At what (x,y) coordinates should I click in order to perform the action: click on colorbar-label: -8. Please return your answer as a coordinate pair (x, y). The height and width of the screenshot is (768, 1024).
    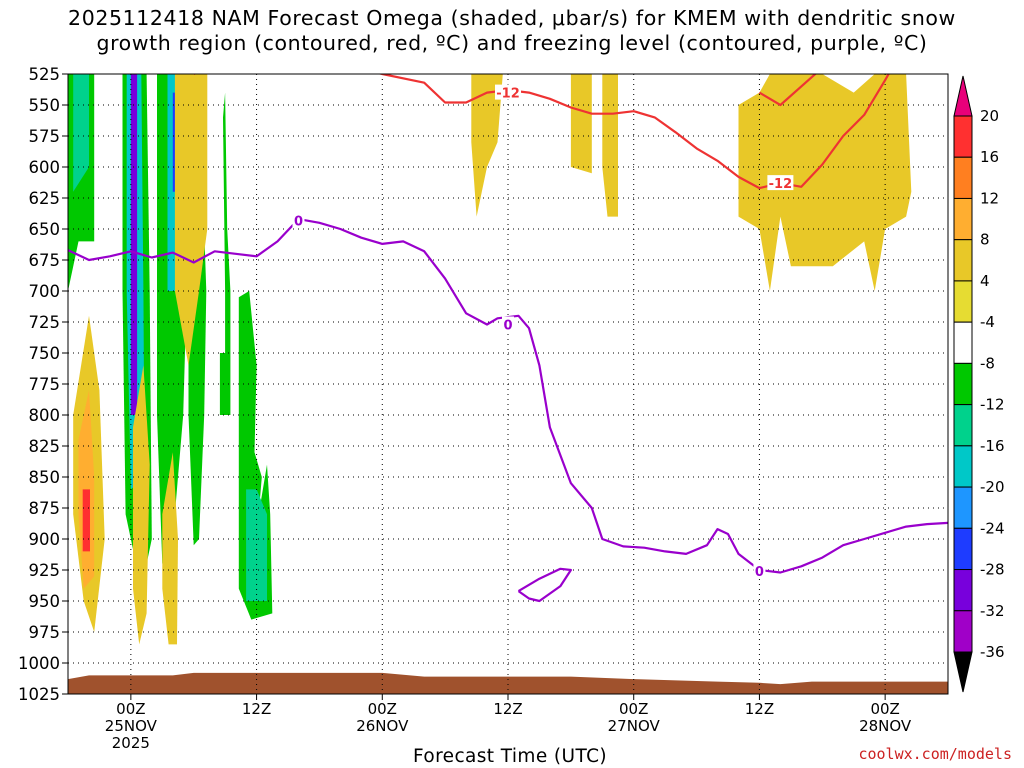
    Looking at the image, I should click on (987, 363).